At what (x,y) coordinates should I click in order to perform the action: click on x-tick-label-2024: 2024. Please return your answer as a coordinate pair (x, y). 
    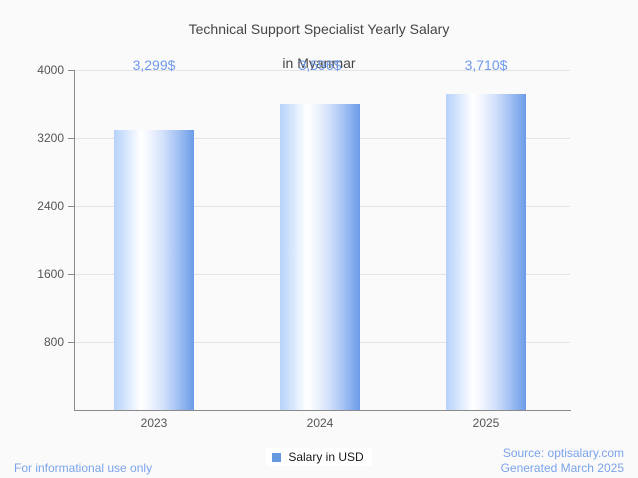
    Looking at the image, I should click on (320, 423).